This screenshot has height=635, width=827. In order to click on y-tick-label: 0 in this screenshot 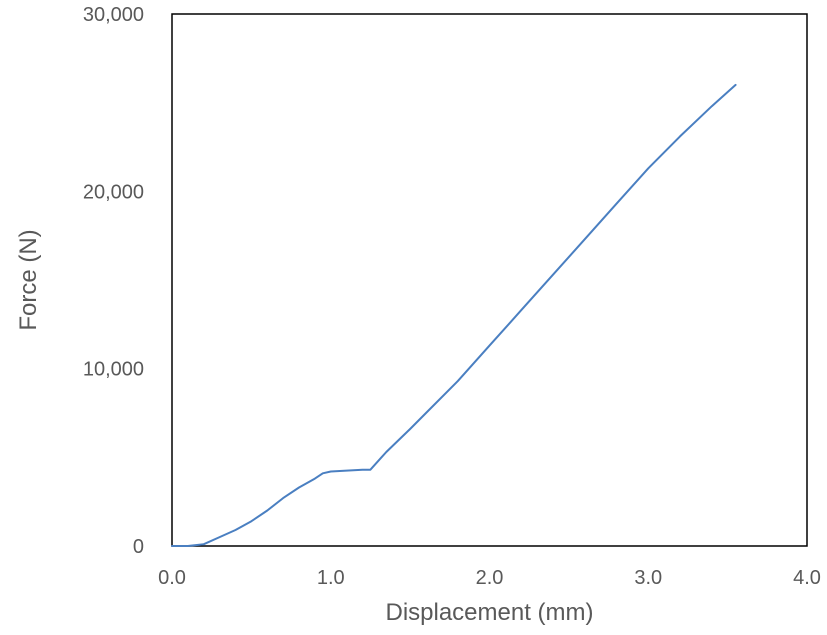, I will do `click(138, 547)`.